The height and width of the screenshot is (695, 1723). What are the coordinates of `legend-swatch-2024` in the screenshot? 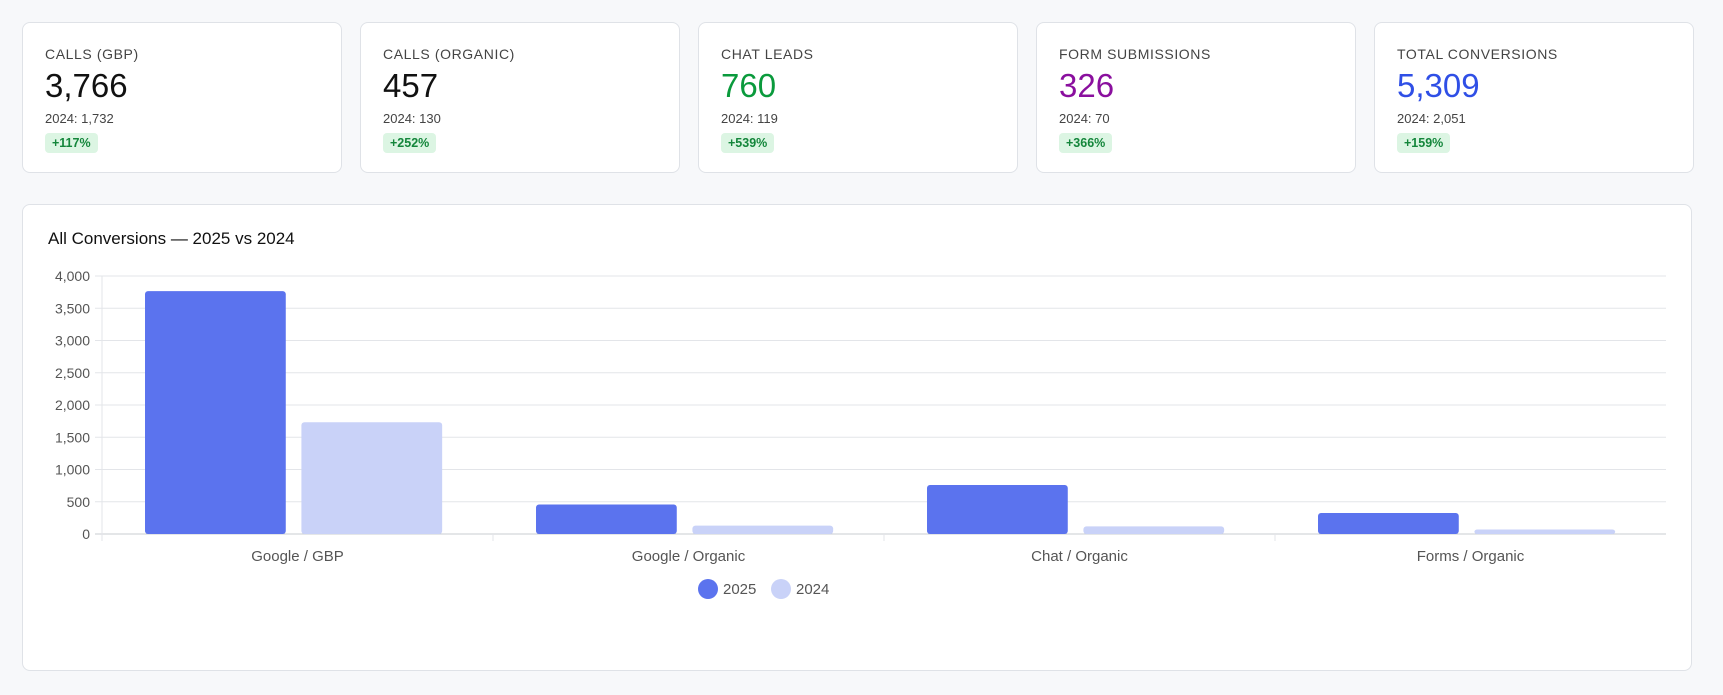 It's located at (781, 589).